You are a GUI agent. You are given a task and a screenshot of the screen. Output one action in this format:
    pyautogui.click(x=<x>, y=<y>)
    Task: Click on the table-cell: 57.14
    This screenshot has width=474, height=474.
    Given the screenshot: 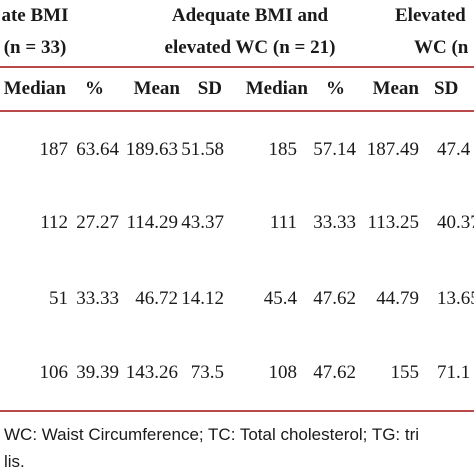 What is the action you would take?
    pyautogui.click(x=334, y=149)
    